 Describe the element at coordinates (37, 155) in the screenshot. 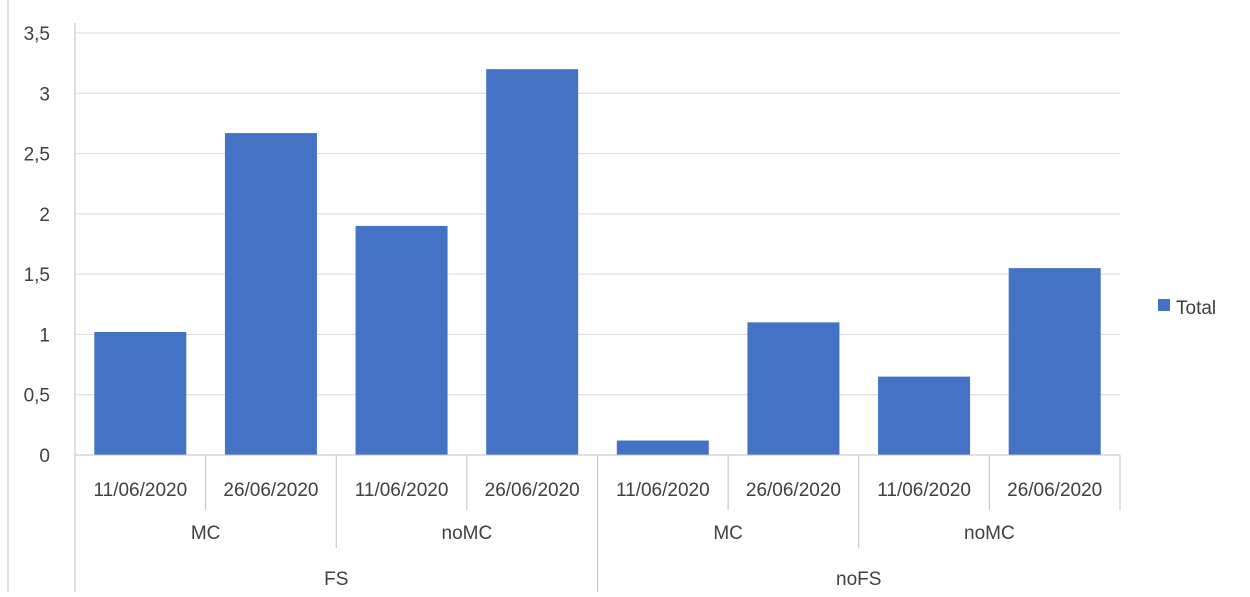

I see `y-tick-label: 2,5` at that location.